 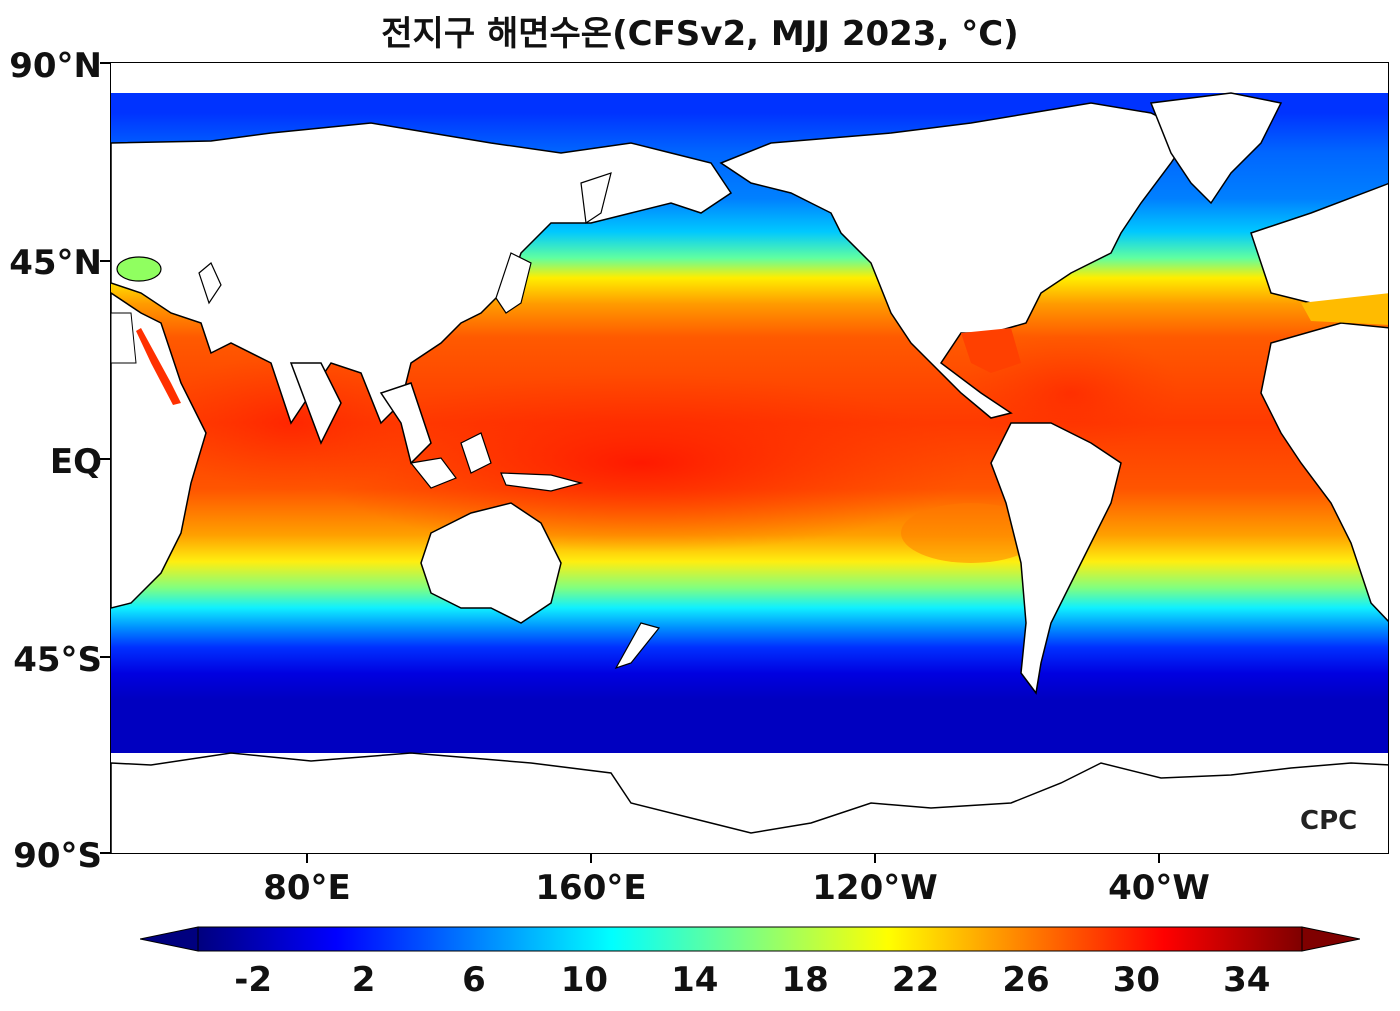 What do you see at coordinates (1330, 939) in the screenshot?
I see `colorbar-max-arrow` at bounding box center [1330, 939].